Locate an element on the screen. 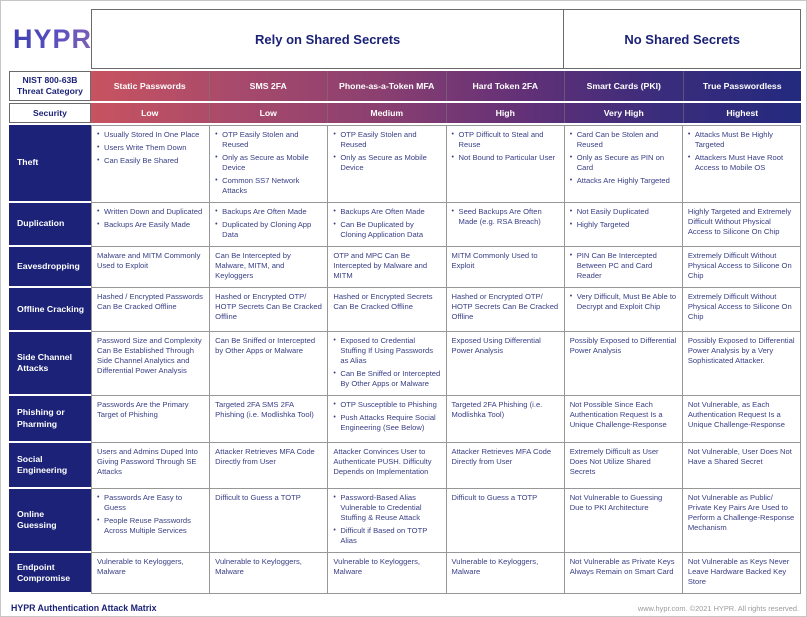 Image resolution: width=807 pixels, height=617 pixels. column-header-1: SMS 2FA is located at coordinates (268, 86).